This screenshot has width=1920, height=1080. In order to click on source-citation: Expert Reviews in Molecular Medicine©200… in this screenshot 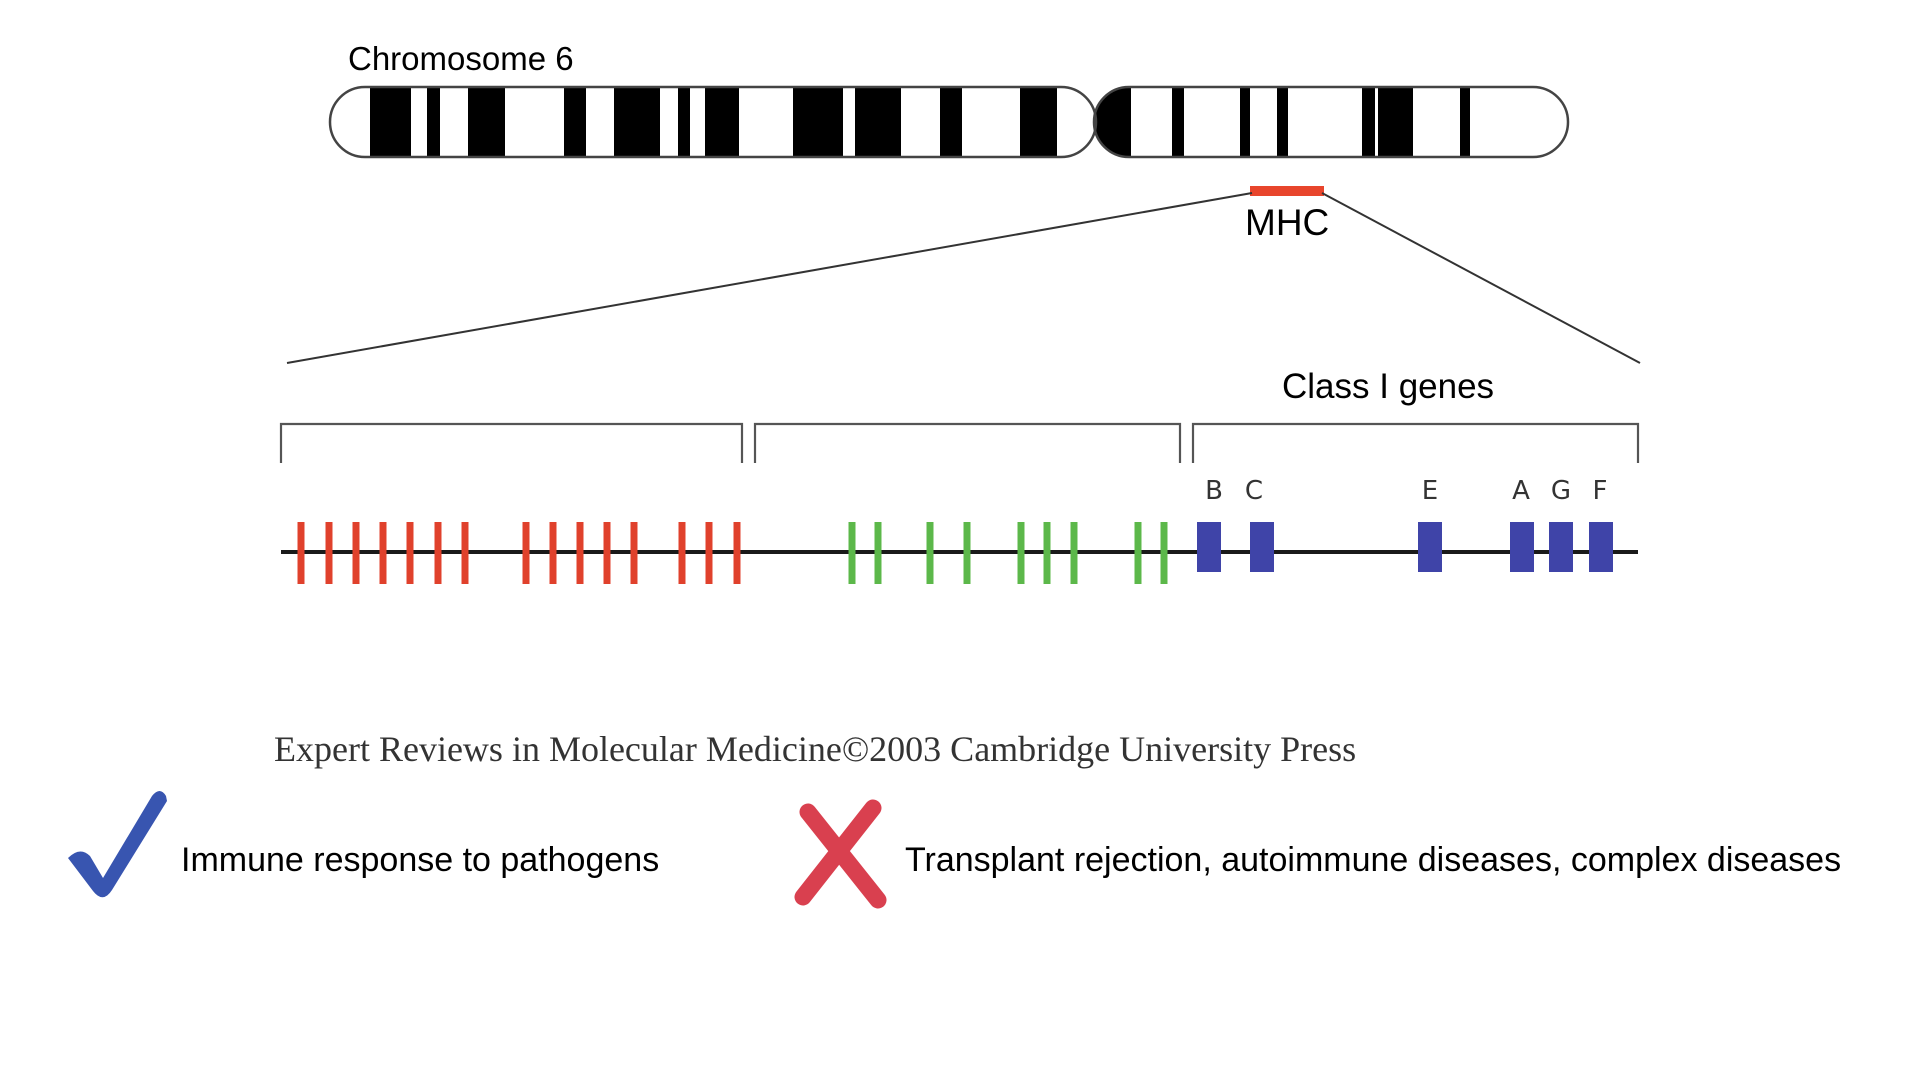, I will do `click(815, 749)`.